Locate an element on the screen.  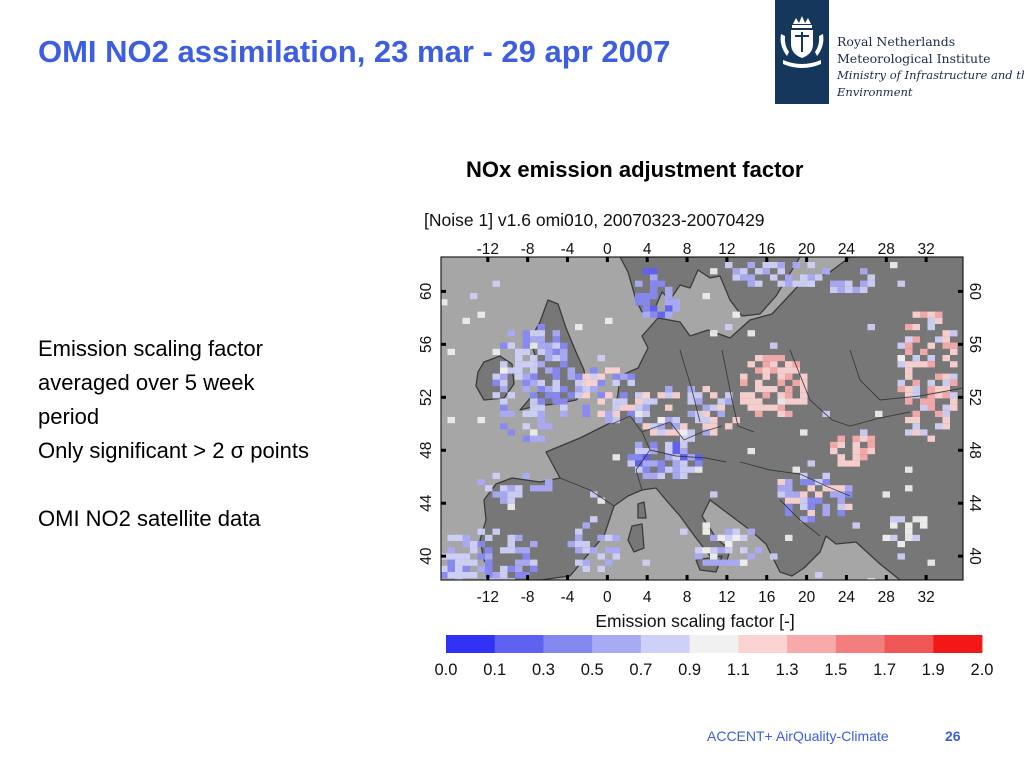
colorbar-tick: 1.3 is located at coordinates (787, 670).